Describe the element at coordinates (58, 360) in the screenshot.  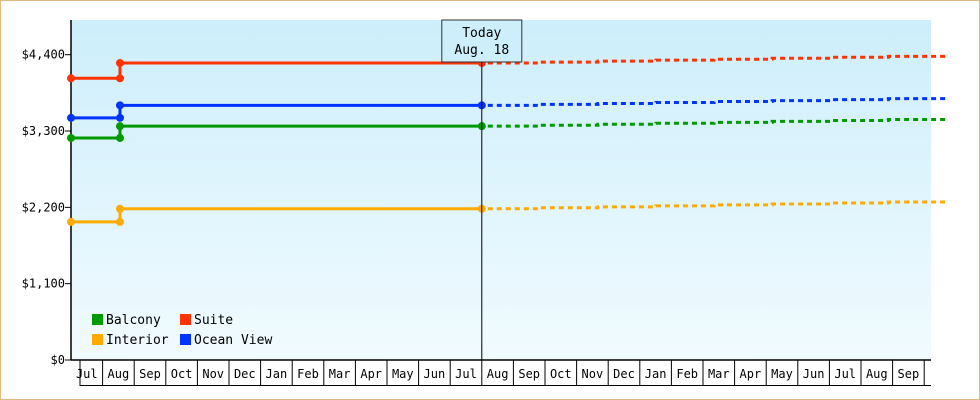
I see `y-tick-label: $0` at that location.